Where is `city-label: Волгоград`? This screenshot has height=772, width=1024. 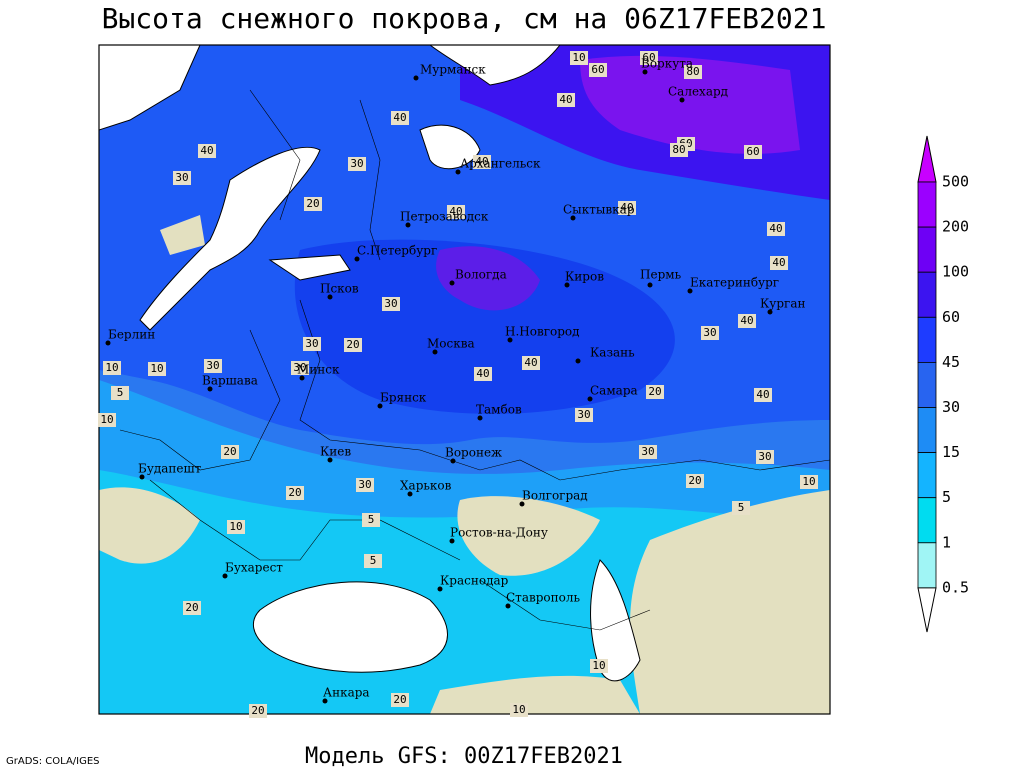 city-label: Волгоград is located at coordinates (555, 496).